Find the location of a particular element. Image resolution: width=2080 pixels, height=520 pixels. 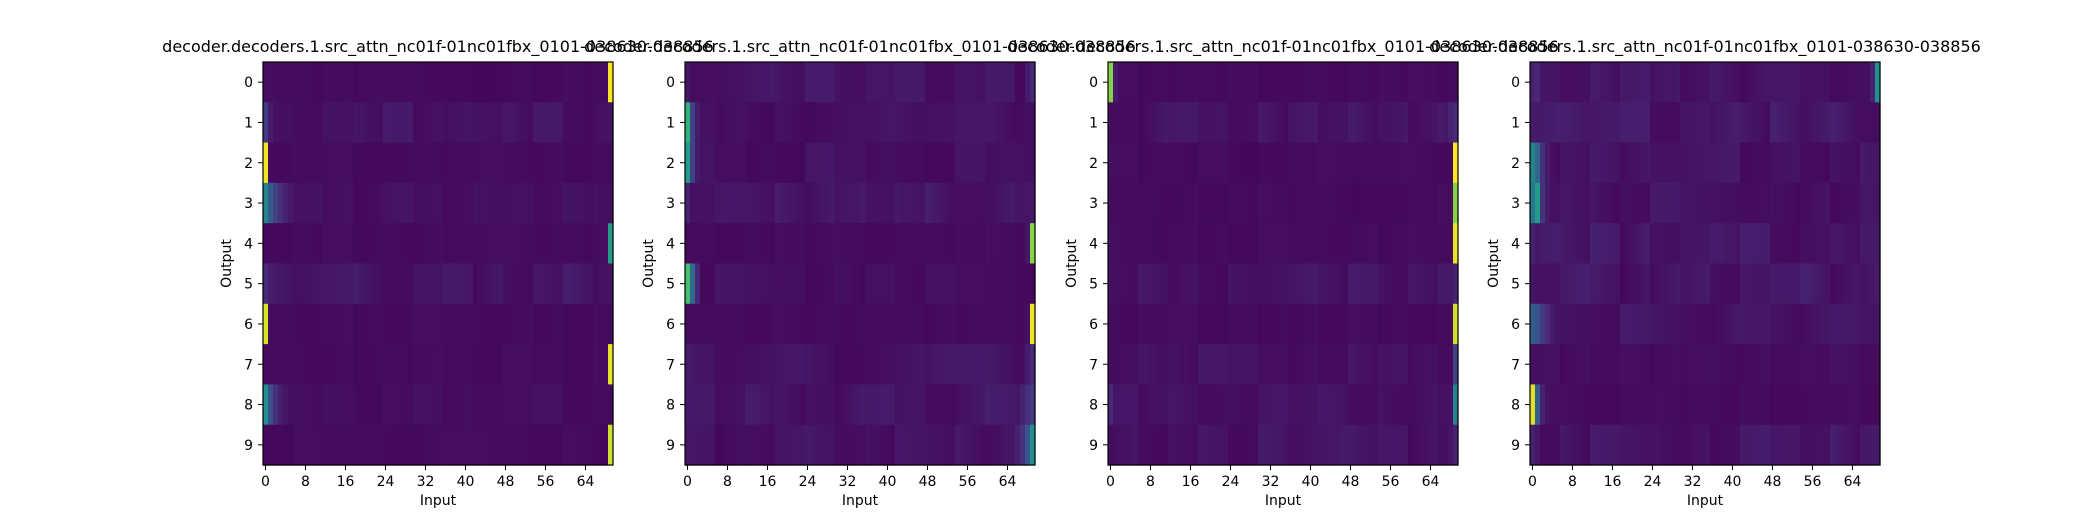

x-tick-label: 56 is located at coordinates (1813, 482).